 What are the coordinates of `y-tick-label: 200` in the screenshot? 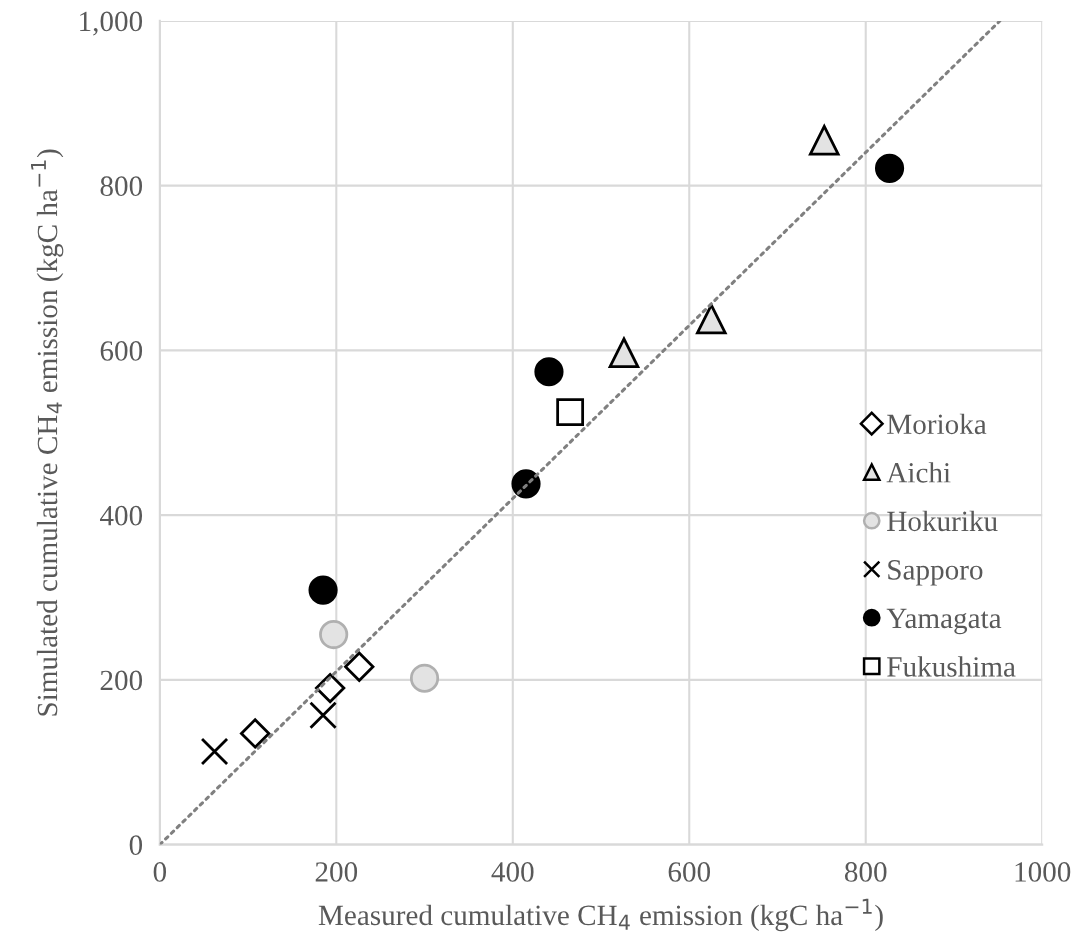 It's located at (121, 680).